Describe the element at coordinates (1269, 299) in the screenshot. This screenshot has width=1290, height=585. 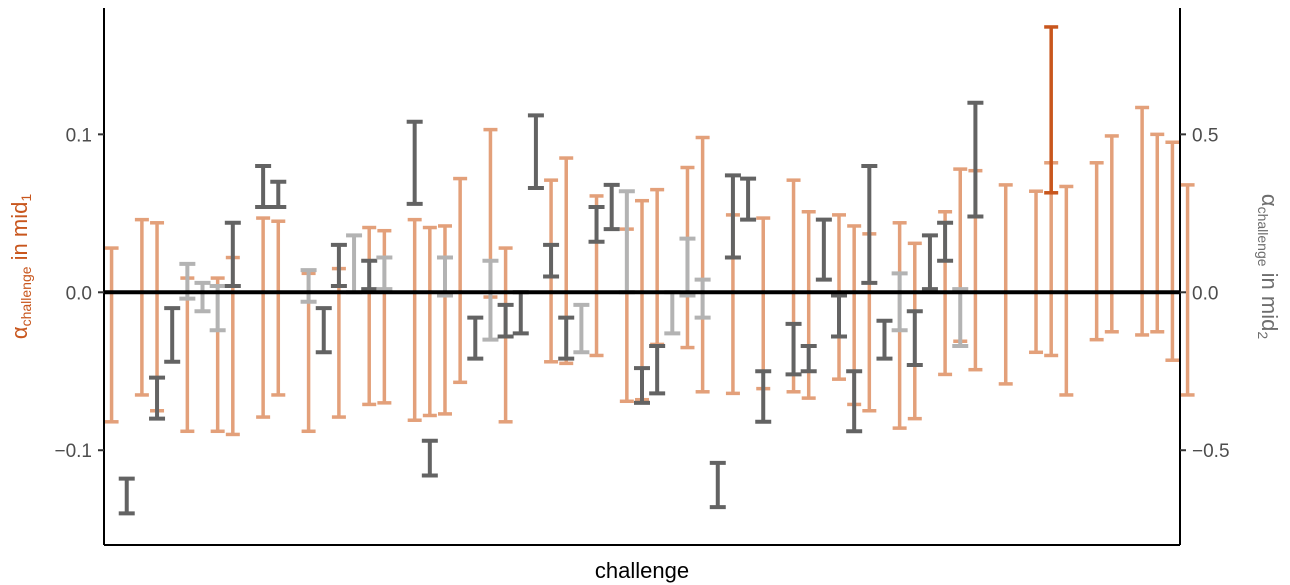
I see `right-y-title-mid: in mid` at that location.